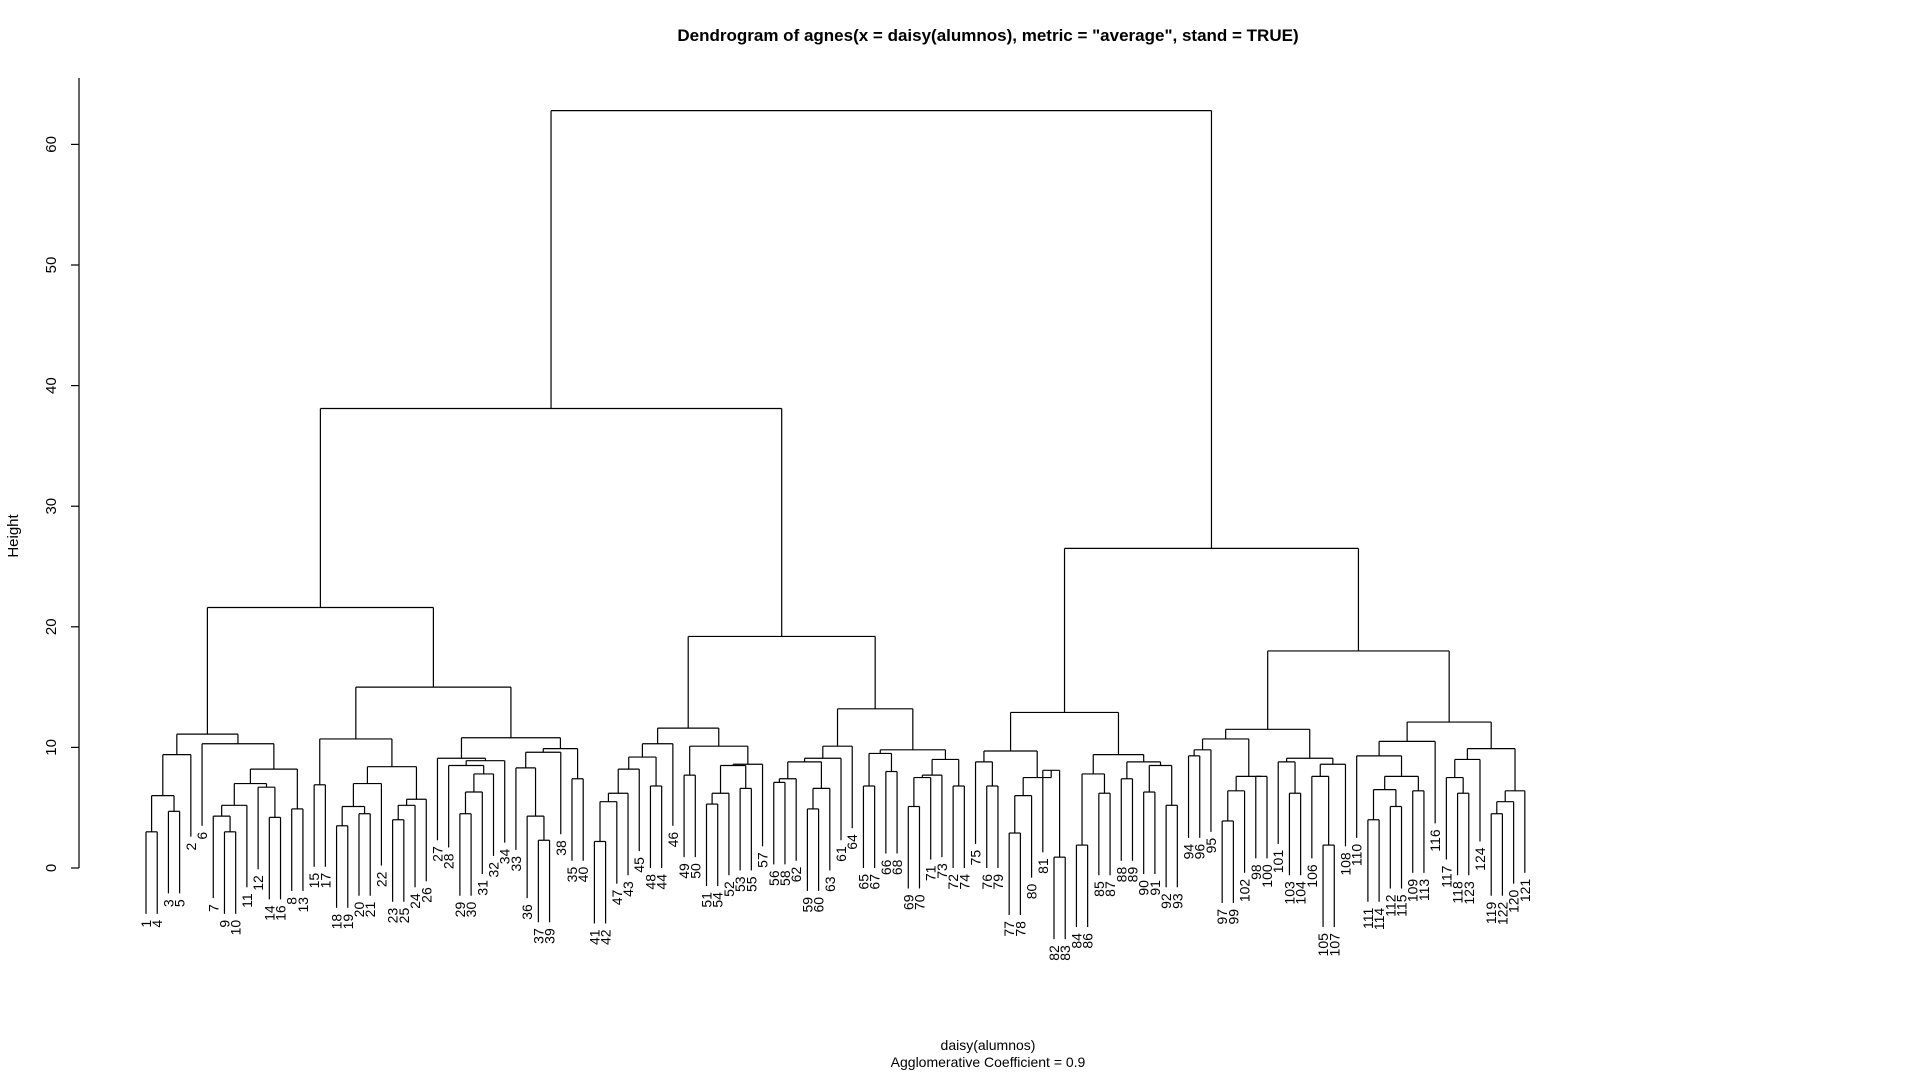  Describe the element at coordinates (1088, 941) in the screenshot. I see `leaf-label: 86` at that location.